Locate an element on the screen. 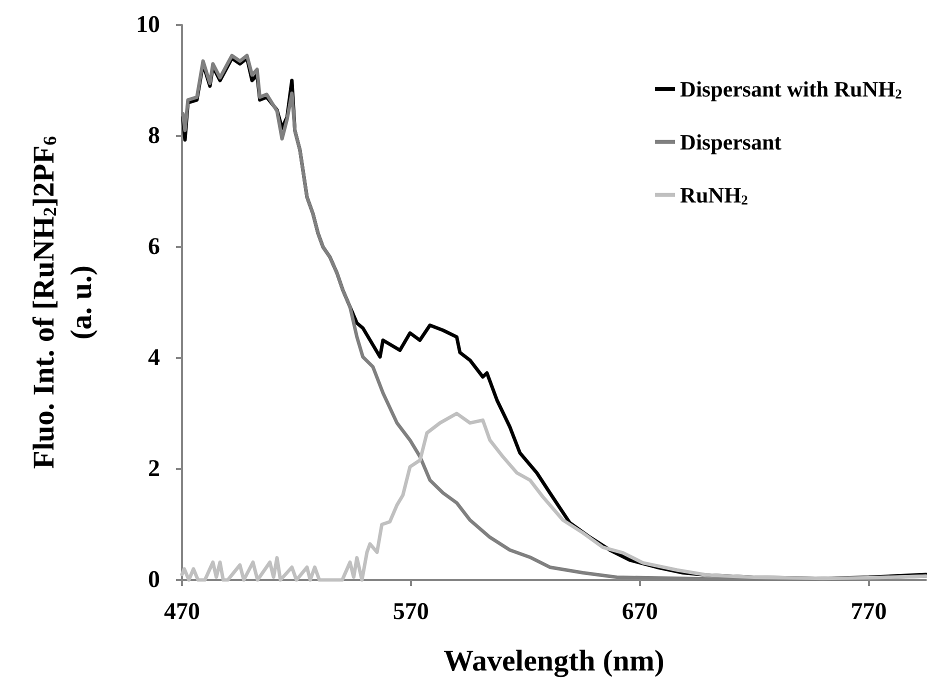 The width and height of the screenshot is (927, 700). x-tick-label: 670 is located at coordinates (640, 612).